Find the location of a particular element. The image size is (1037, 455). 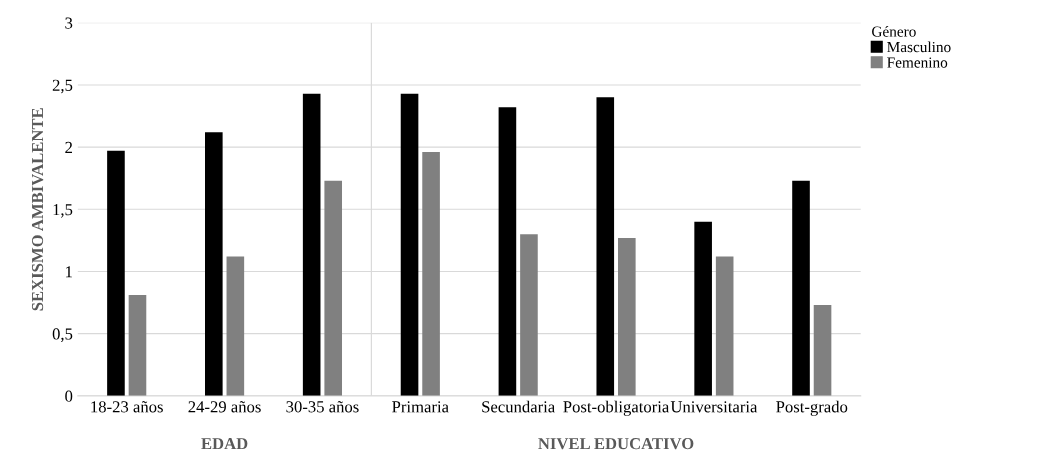

x-tick-label: 18-23 años is located at coordinates (127, 407).